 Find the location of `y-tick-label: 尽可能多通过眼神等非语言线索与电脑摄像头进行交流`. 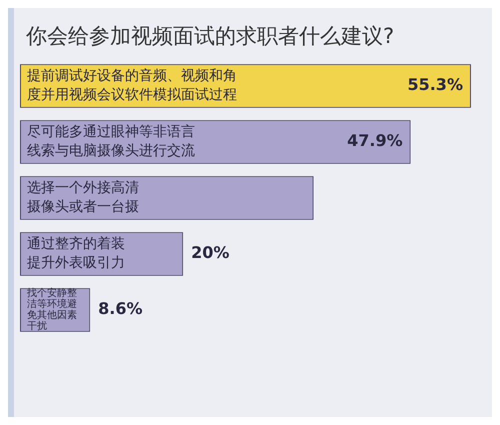

y-tick-label: 尽可能多通过眼神等非语言线索与电脑摄像头进行交流 is located at coordinates (111, 142).